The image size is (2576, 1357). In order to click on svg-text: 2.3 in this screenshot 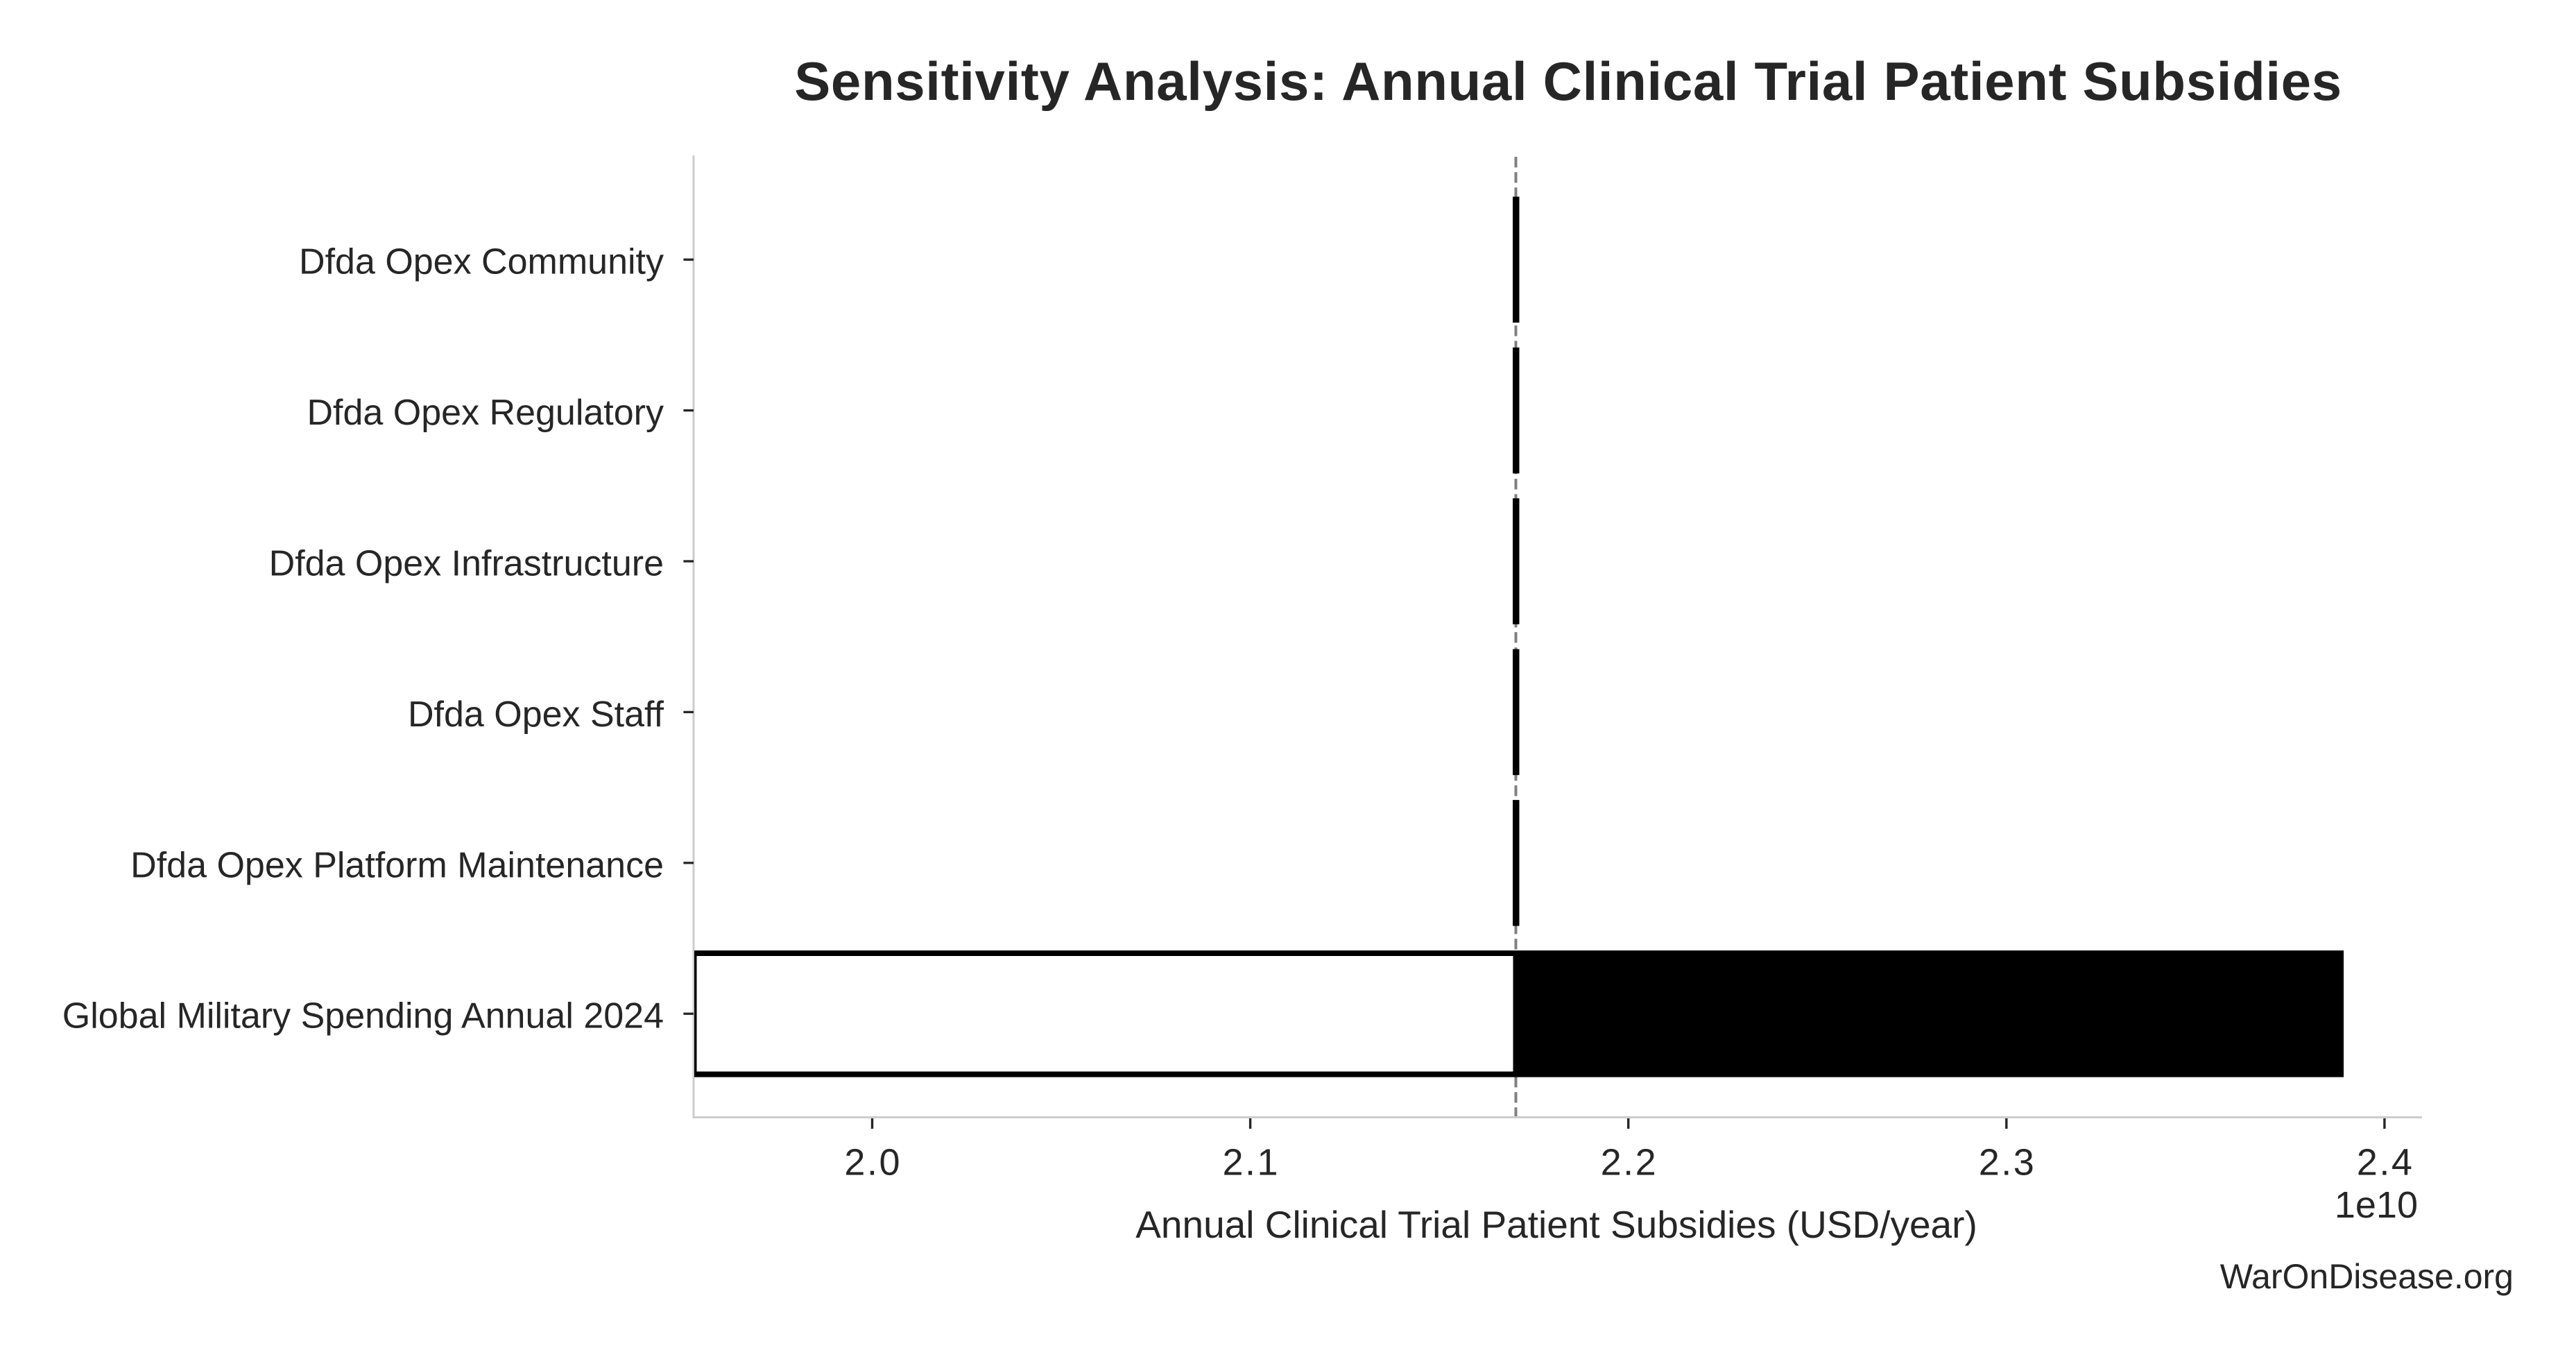, I will do `click(2007, 1162)`.